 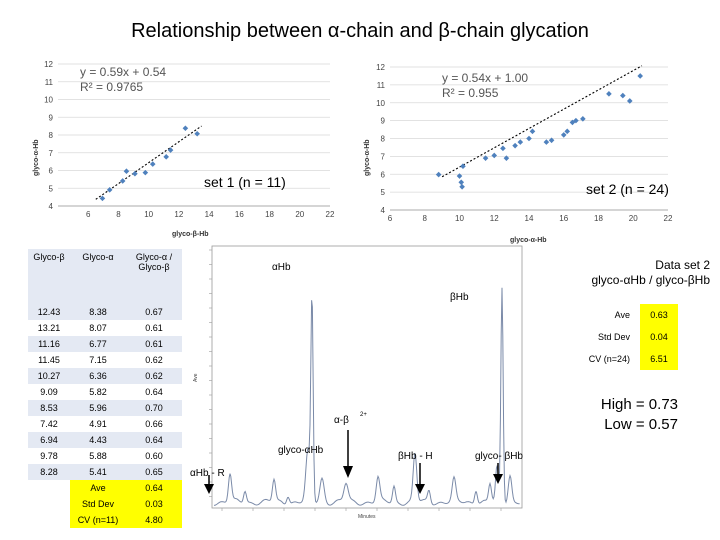 What do you see at coordinates (196, 377) in the screenshot?
I see `chromatogram-y-axis-label: Ave` at bounding box center [196, 377].